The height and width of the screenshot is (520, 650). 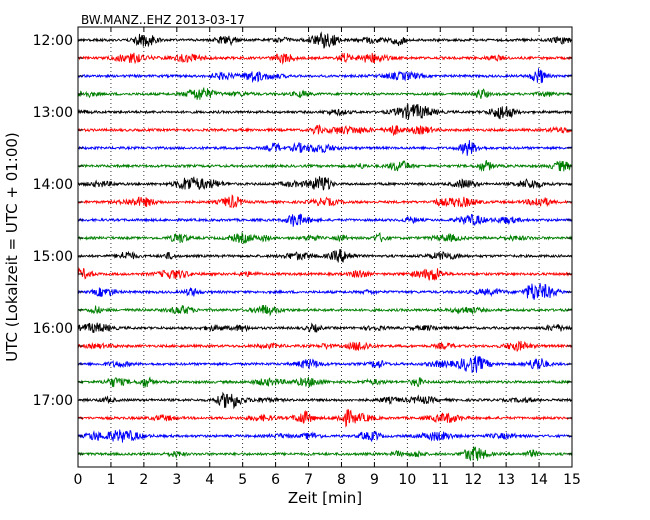 What do you see at coordinates (53, 185) in the screenshot?
I see `y-tick-label: 14:00` at bounding box center [53, 185].